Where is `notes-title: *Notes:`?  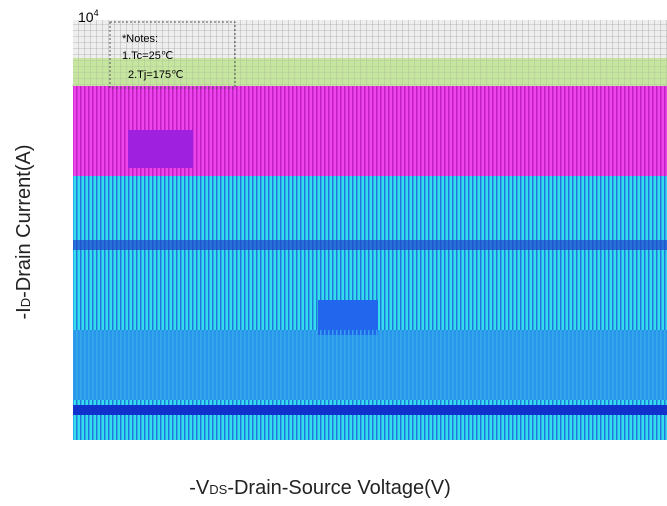
notes-title: *Notes: is located at coordinates (140, 39).